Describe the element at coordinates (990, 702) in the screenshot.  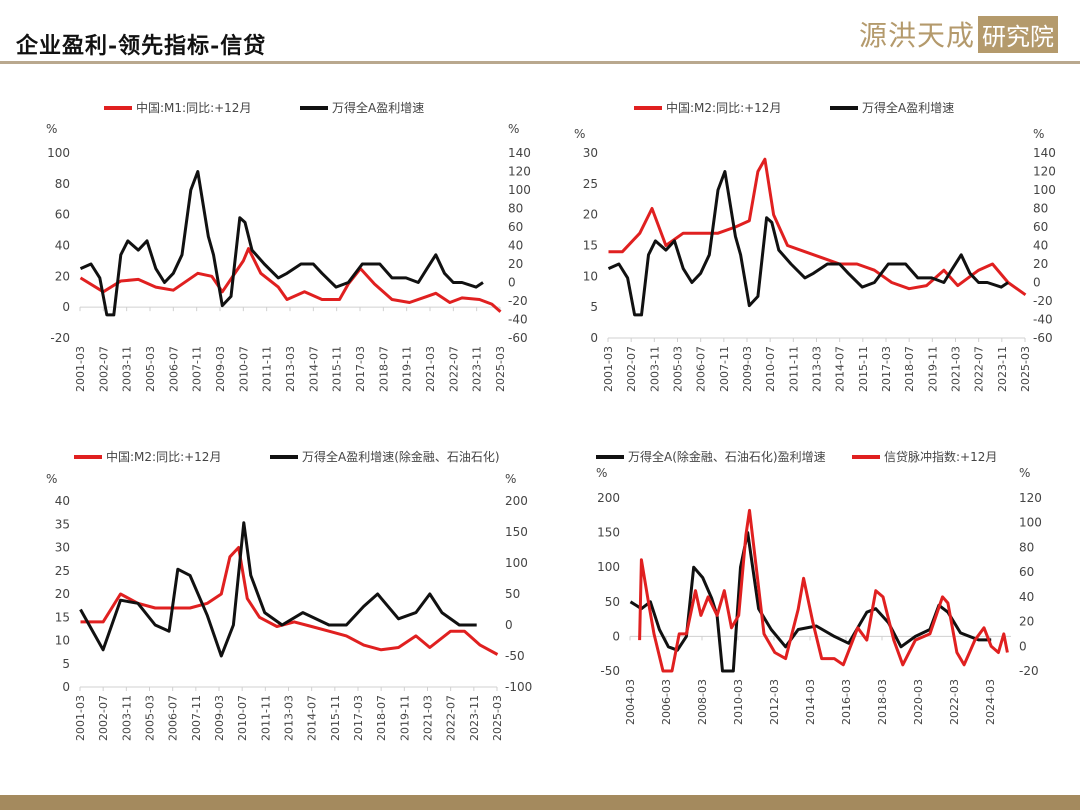
I see `x-axis-tick: 2024-03` at that location.